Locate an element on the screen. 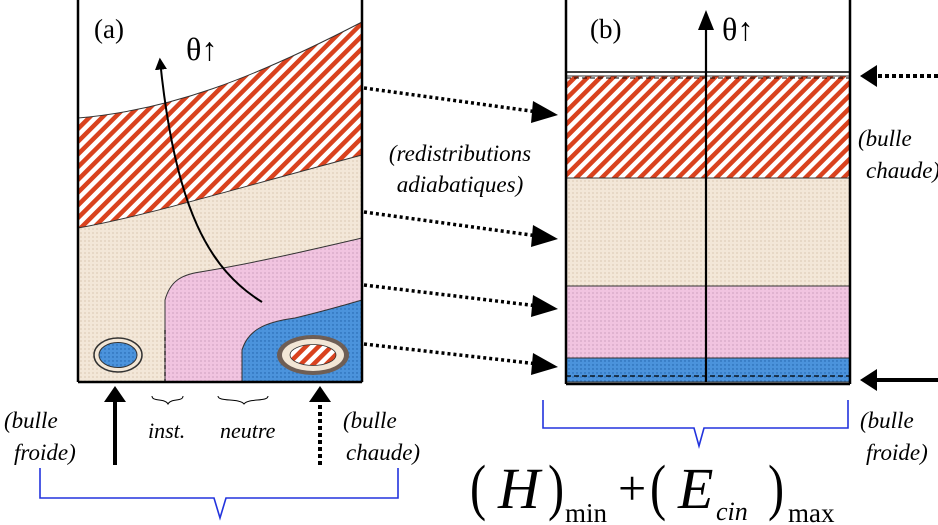 Image resolution: width=938 pixels, height=525 pixels. brace-bottom-b is located at coordinates (695, 424).